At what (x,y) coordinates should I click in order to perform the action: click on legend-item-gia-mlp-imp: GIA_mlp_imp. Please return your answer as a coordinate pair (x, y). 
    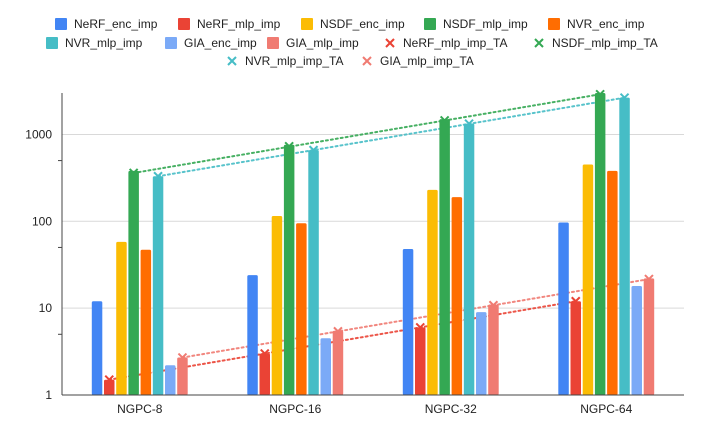
    Looking at the image, I should click on (313, 43).